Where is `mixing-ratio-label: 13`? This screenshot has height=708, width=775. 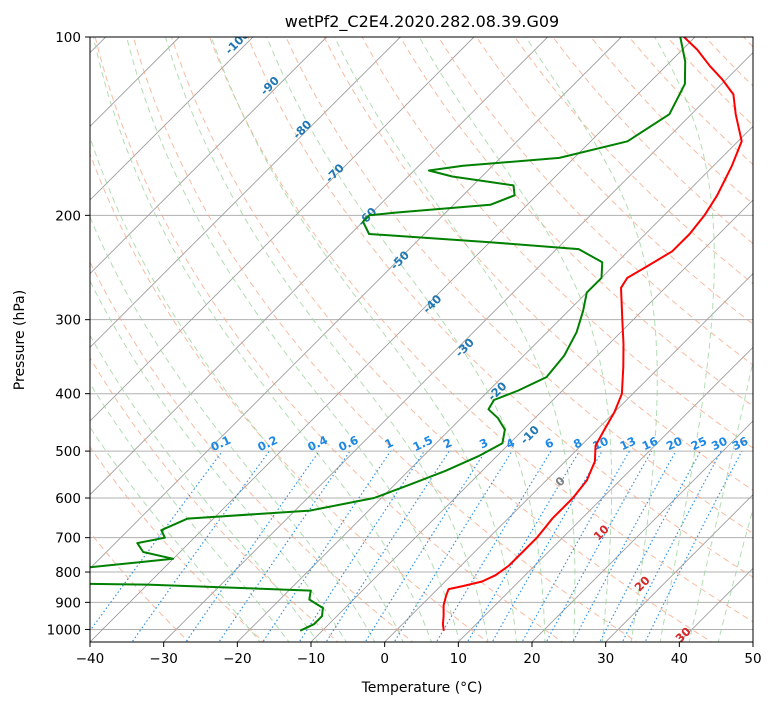
mixing-ratio-label: 13 is located at coordinates (628, 443).